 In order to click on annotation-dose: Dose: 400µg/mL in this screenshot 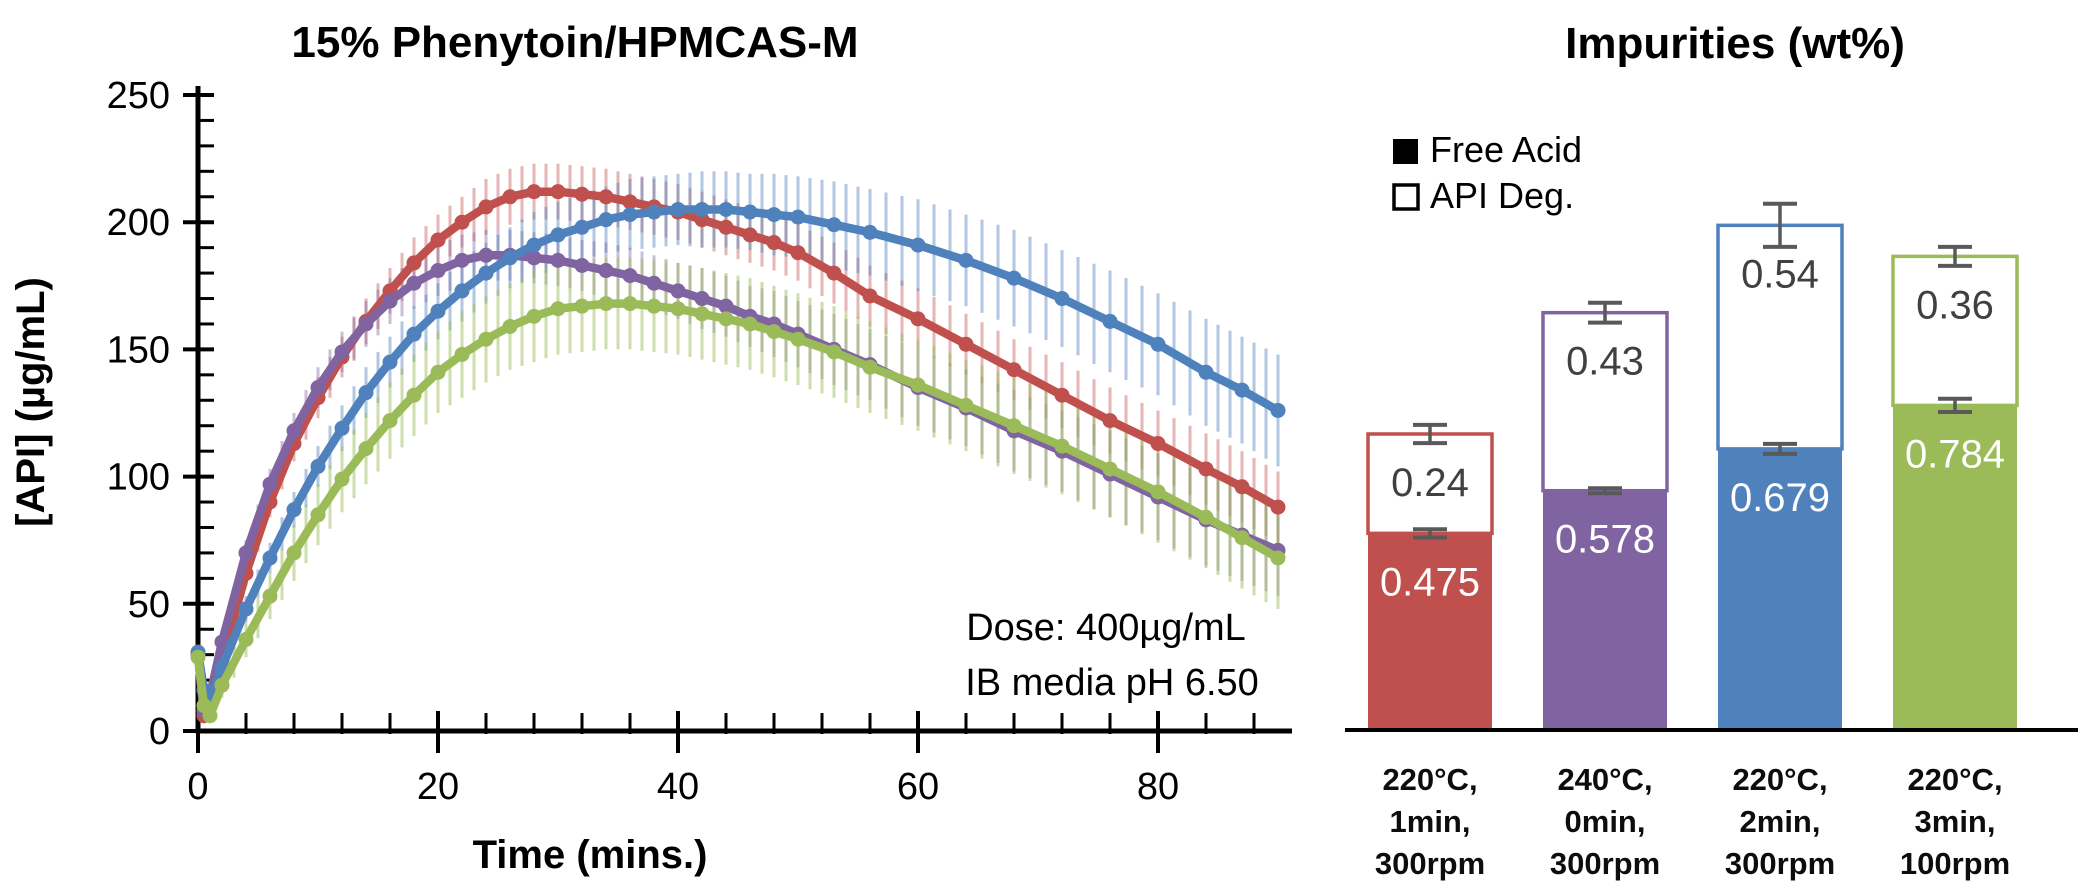, I will do `click(1106, 628)`.